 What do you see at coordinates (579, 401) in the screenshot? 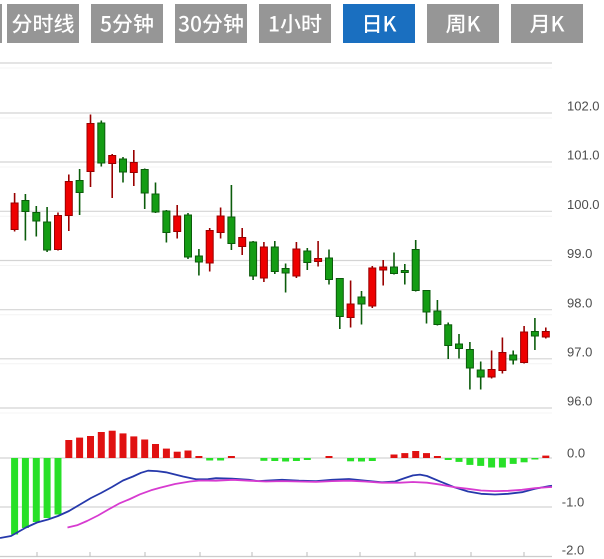
I see `svg-text: 96.0` at bounding box center [579, 401].